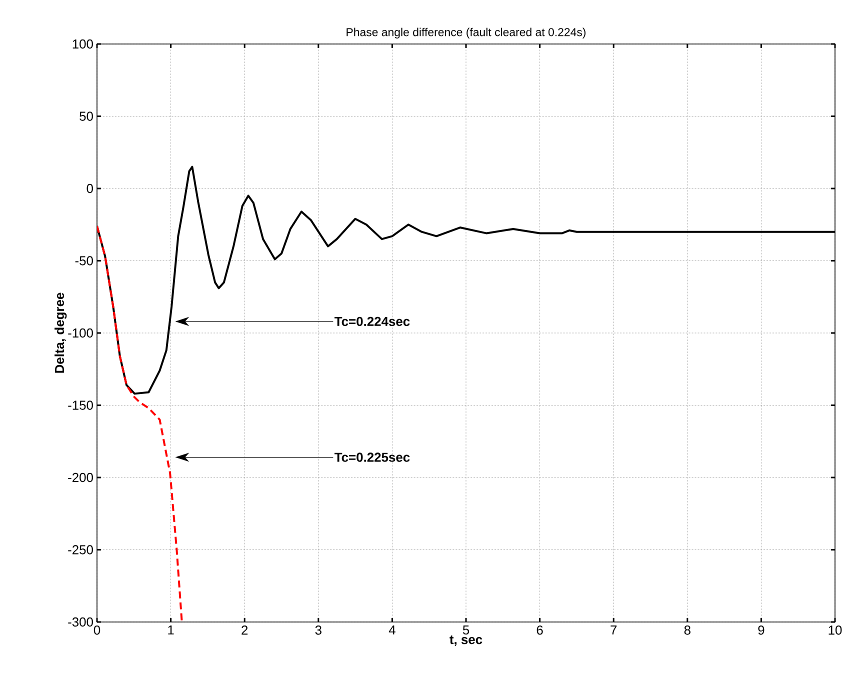 This screenshot has width=849, height=684. I want to click on y-tick-label: -300, so click(80, 622).